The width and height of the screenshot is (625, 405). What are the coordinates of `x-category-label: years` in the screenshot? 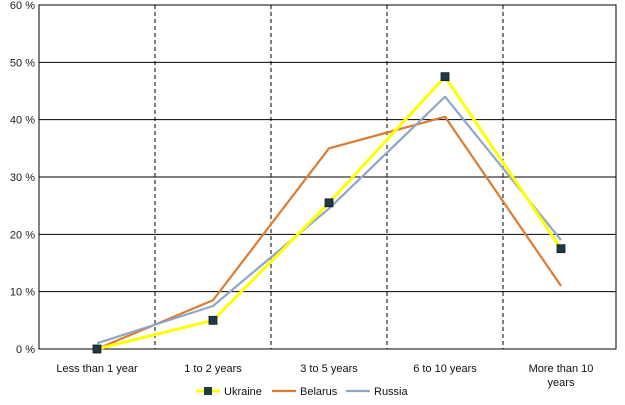 It's located at (561, 383).